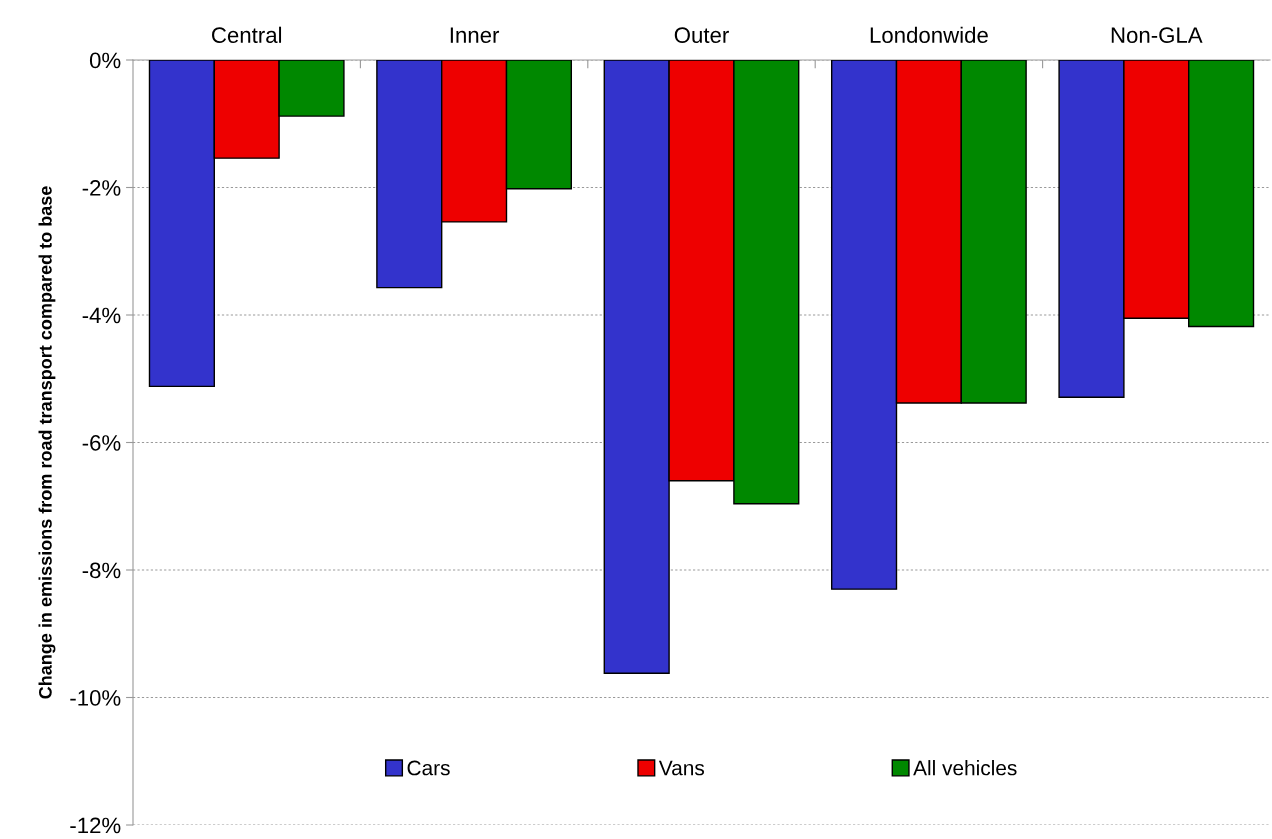 The width and height of the screenshot is (1272, 839). Describe the element at coordinates (101, 315) in the screenshot. I see `y-tick-label: -4%` at that location.